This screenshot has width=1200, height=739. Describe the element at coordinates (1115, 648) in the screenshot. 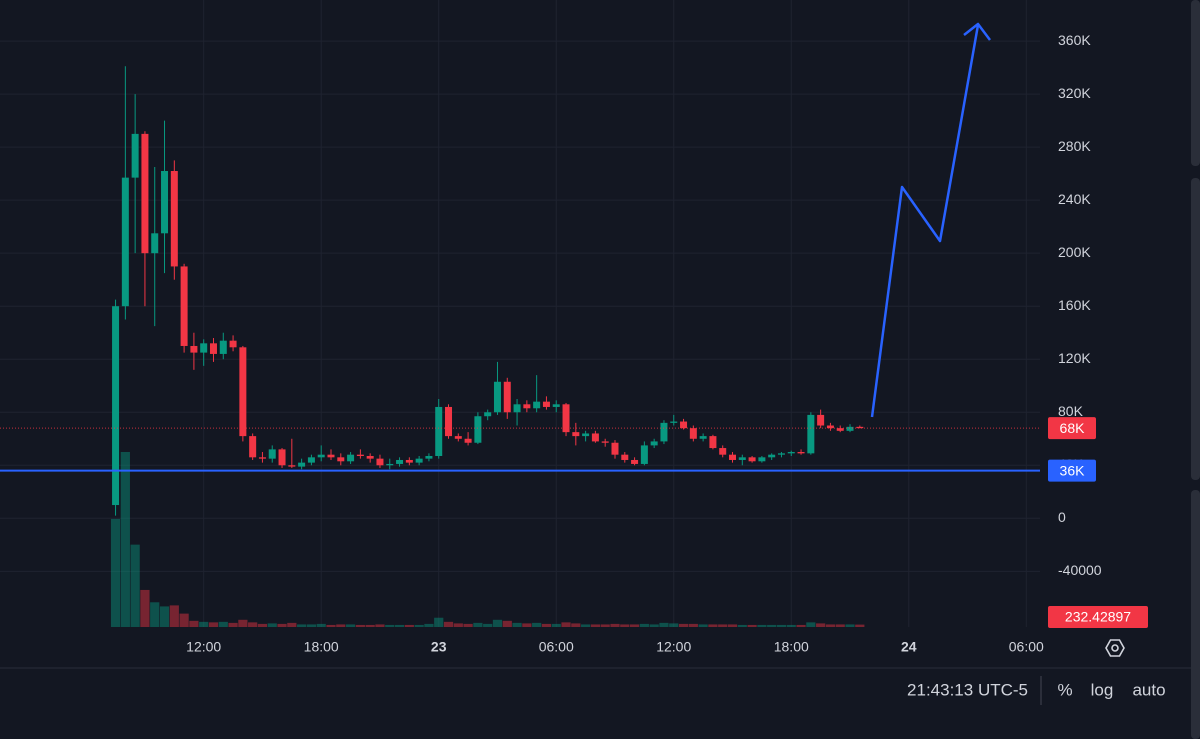

I see `settings-icon` at that location.